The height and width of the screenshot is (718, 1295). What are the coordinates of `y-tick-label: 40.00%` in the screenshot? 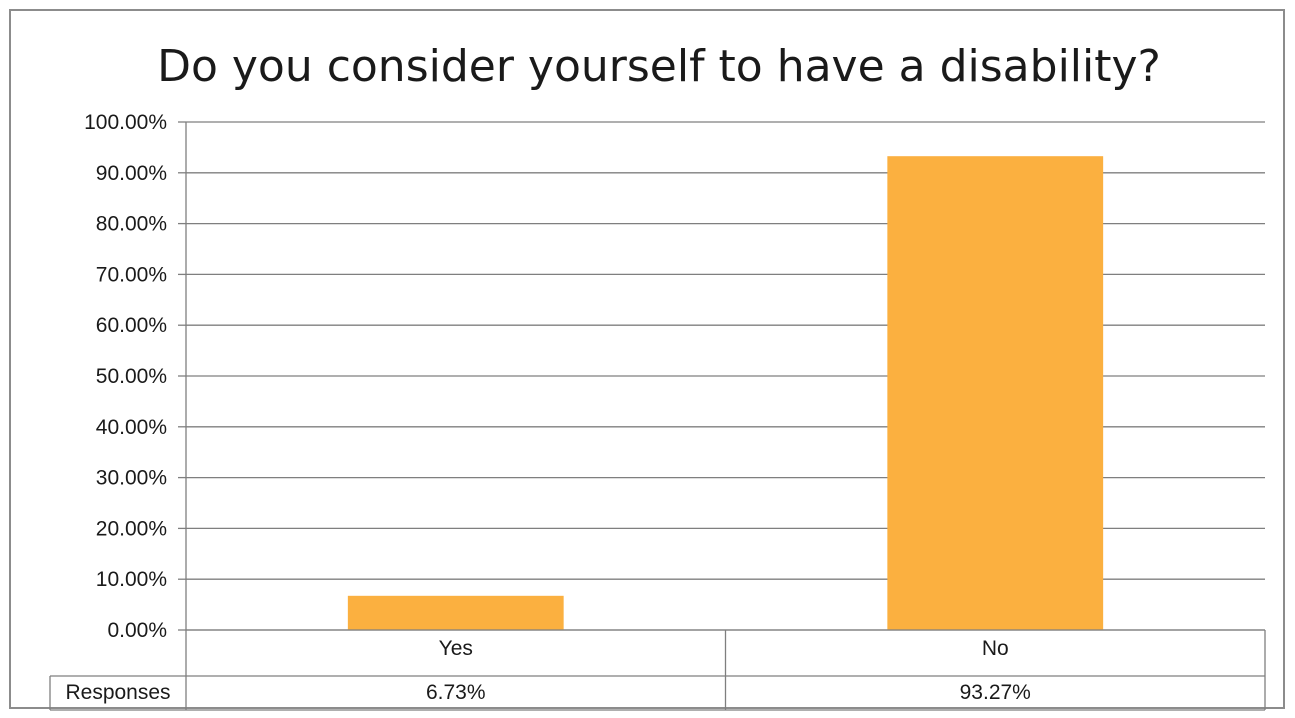 It's located at (131, 427).